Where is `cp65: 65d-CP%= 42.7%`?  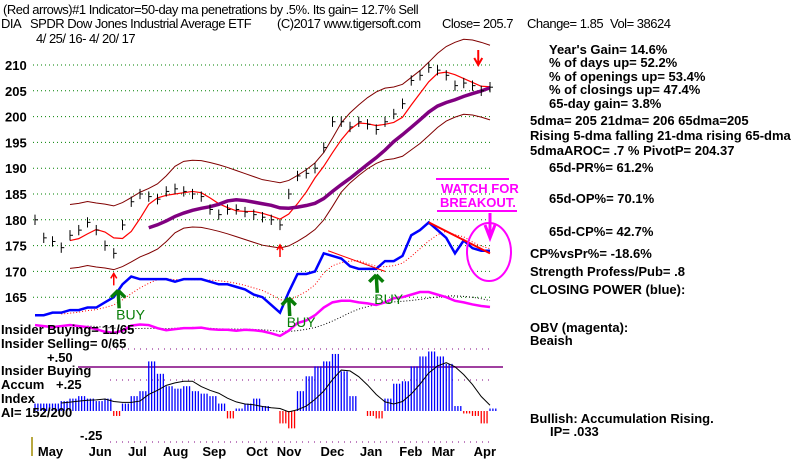 cp65: 65d-CP%= 42.7% is located at coordinates (601, 231).